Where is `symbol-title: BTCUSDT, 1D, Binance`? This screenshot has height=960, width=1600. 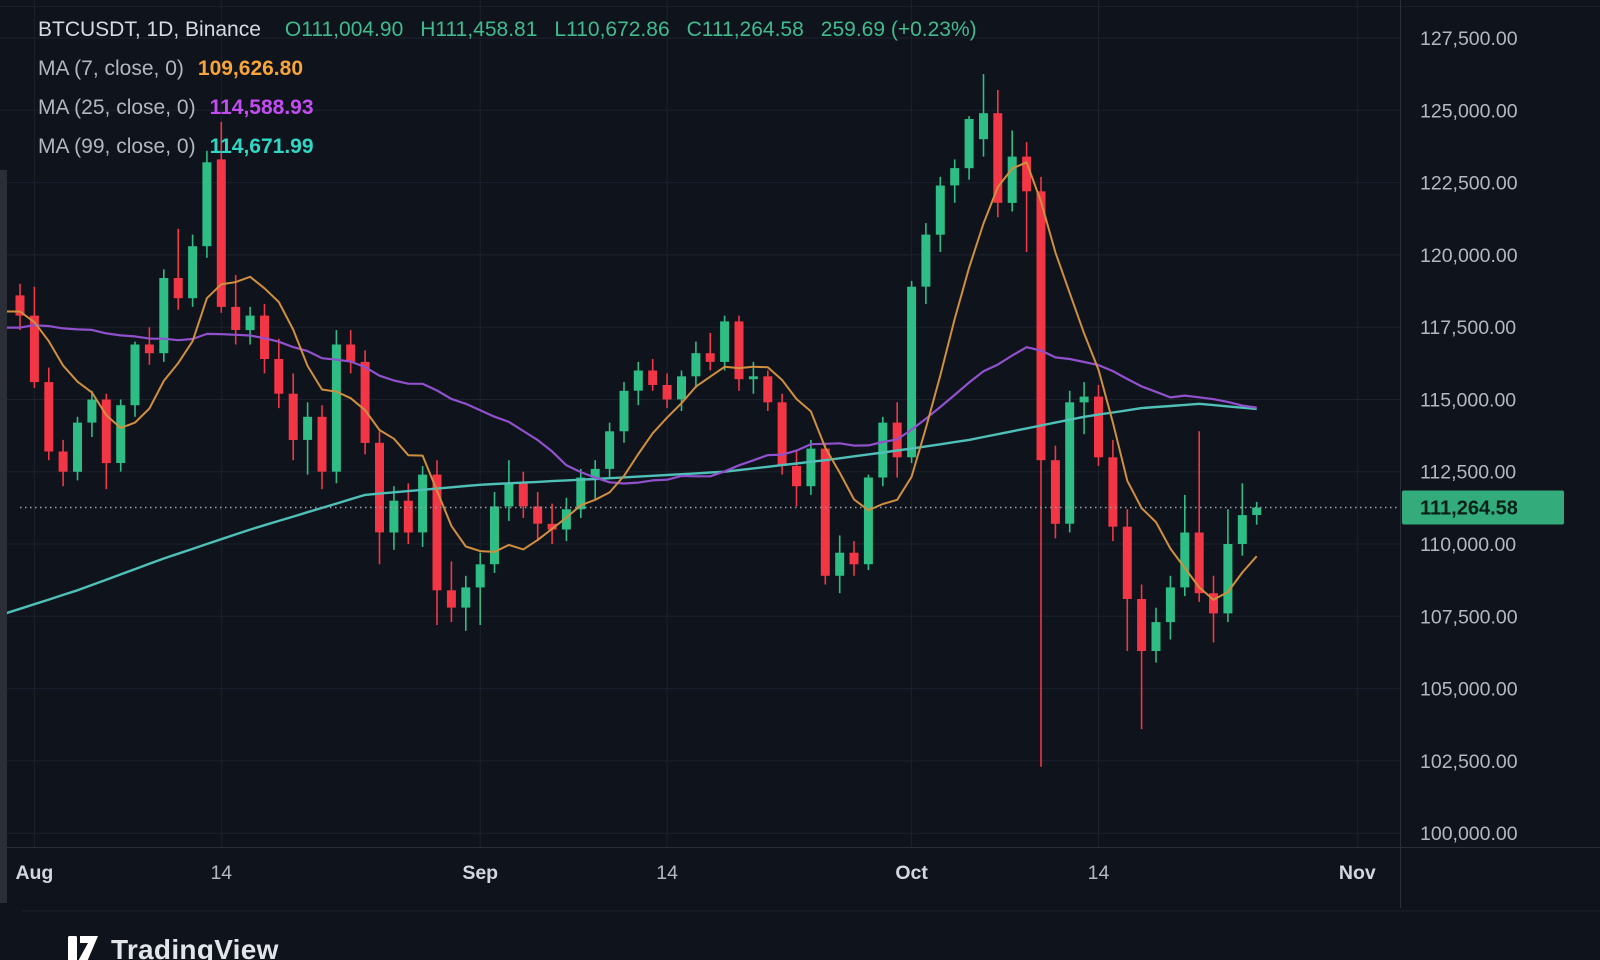
symbol-title: BTCUSDT, 1D, Binance is located at coordinates (149, 29).